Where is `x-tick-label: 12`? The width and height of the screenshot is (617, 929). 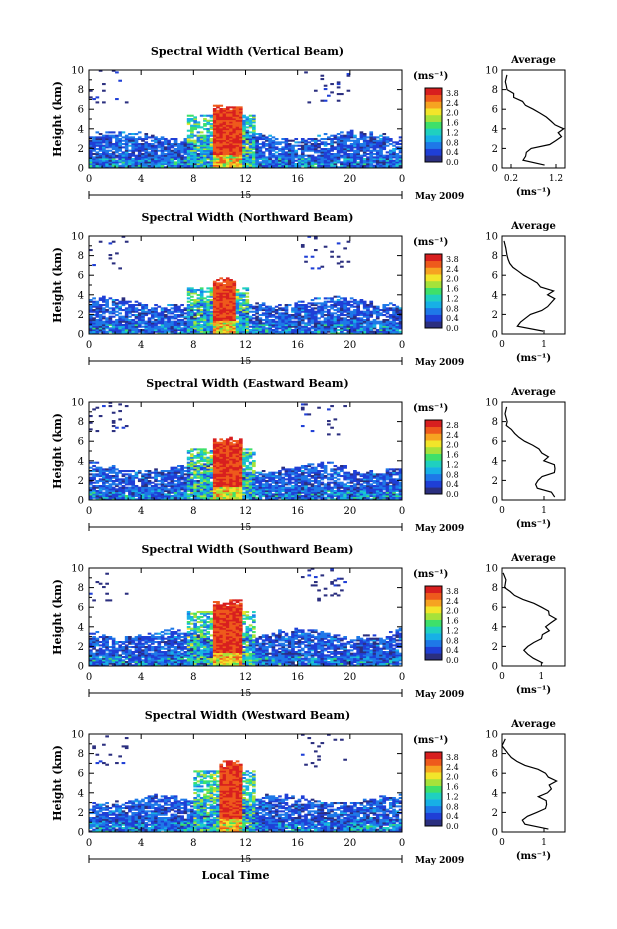
x-tick-label: 12 is located at coordinates (245, 345).